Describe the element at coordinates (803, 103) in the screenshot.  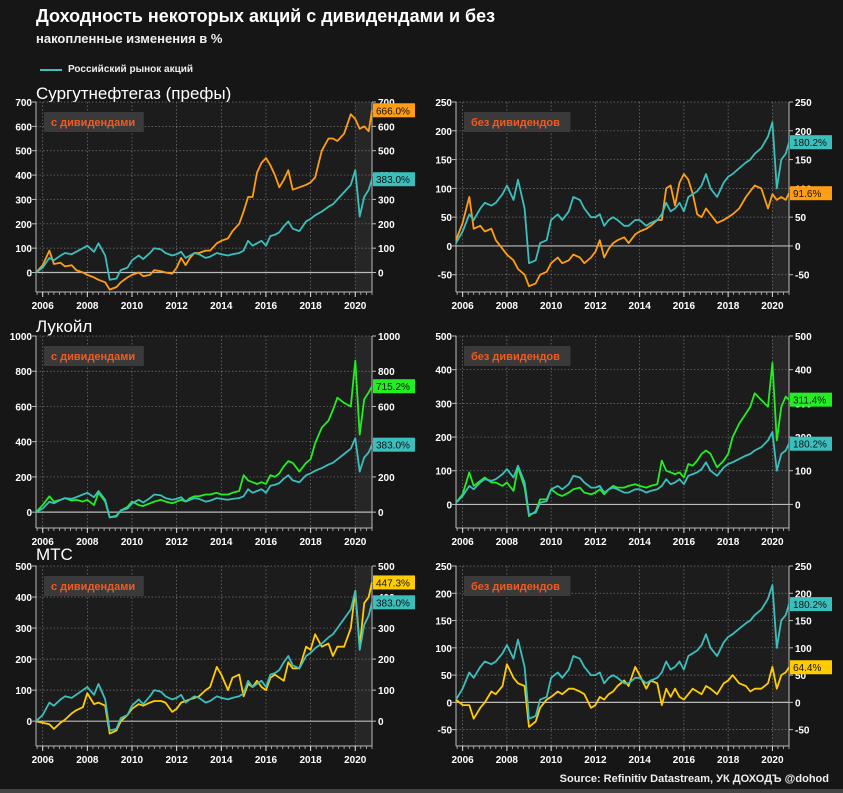
I see `y-tick-label-right: 250` at that location.